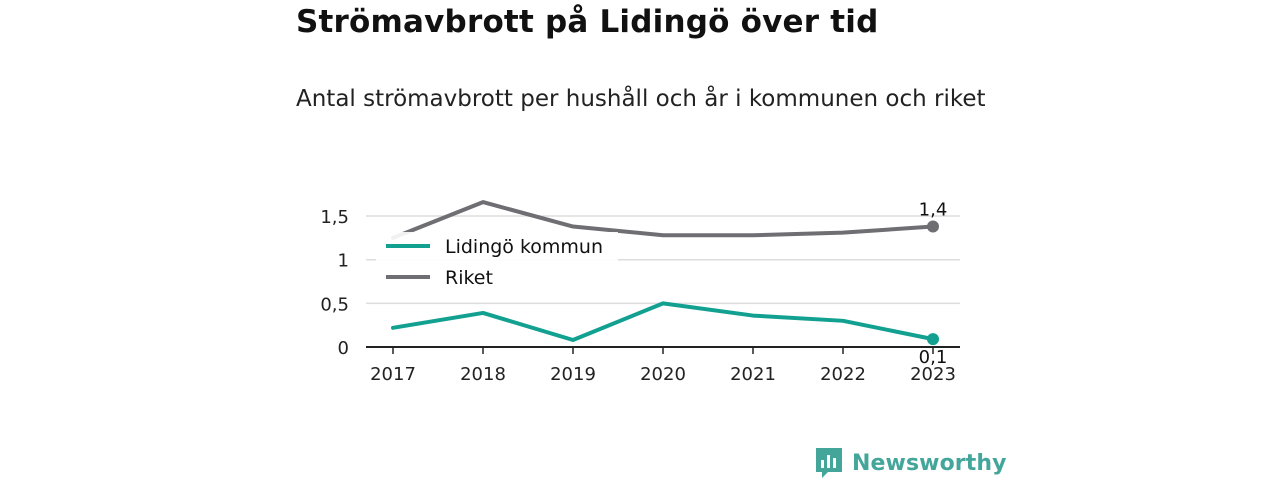 The height and width of the screenshot is (480, 1280). What do you see at coordinates (663, 322) in the screenshot?
I see `series-line` at bounding box center [663, 322].